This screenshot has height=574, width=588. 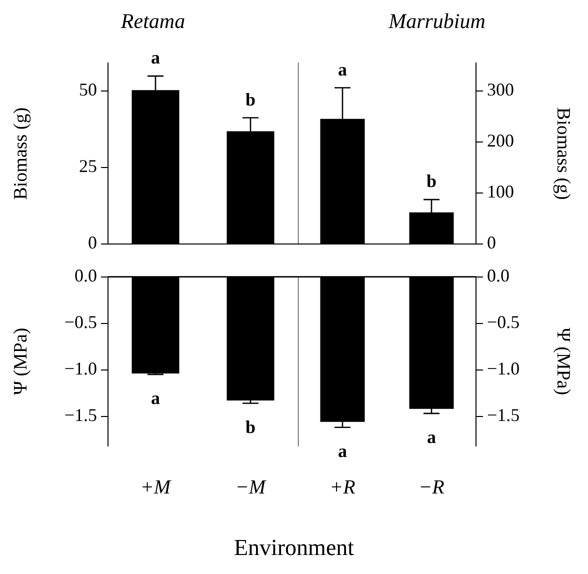 I want to click on x-tick-label: +M, so click(x=156, y=487).